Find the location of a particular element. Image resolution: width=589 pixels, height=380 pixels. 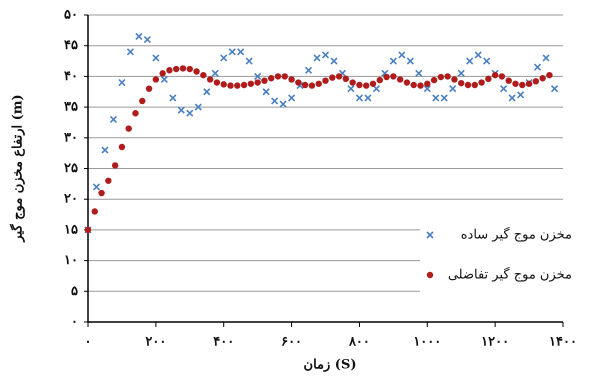

y-tick-label: ۰ is located at coordinates (74, 322).